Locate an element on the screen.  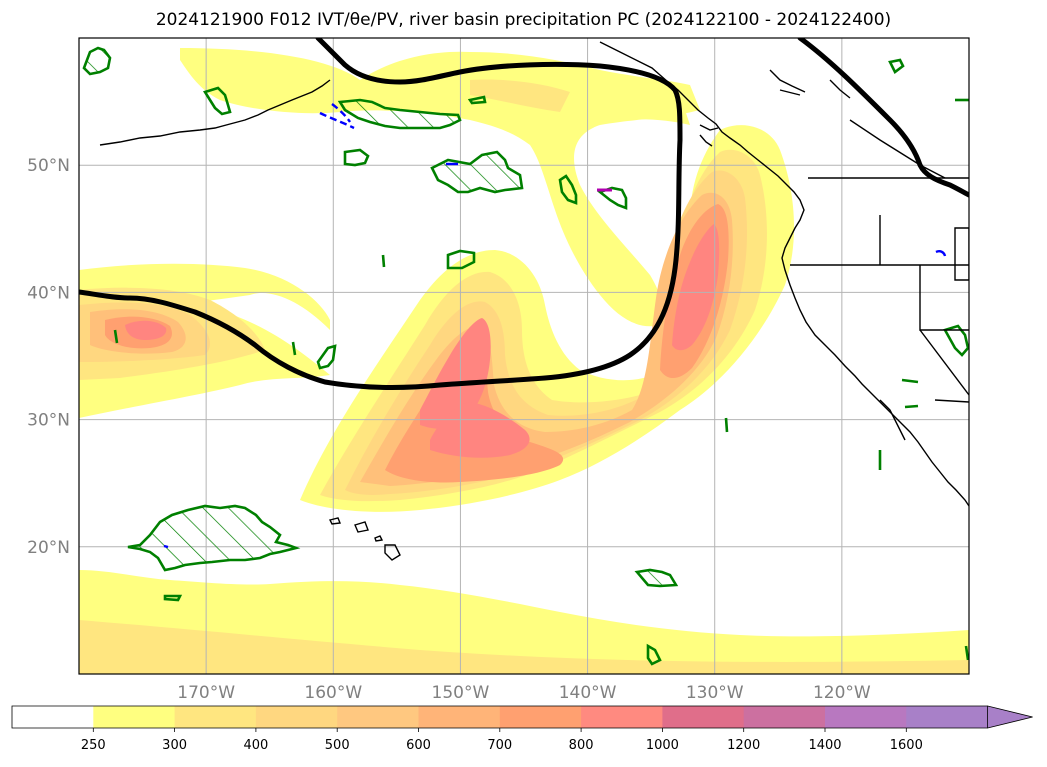
colorbar: 250 300 400 500 600 700 800 1000 1200 1400 1600 is located at coordinates (522, 729).